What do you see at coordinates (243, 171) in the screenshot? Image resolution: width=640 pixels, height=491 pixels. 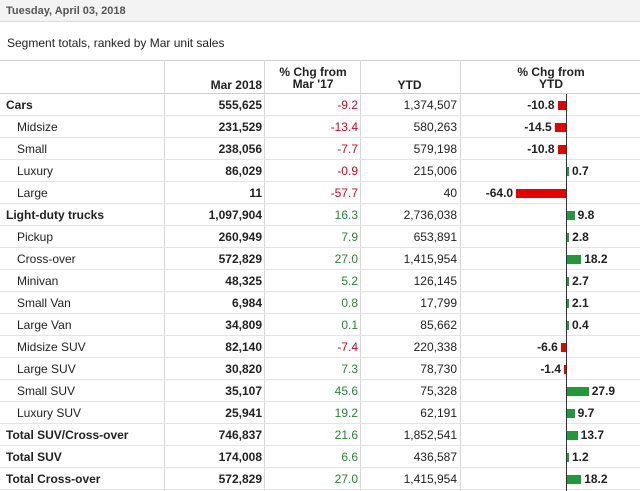 I see `mar-sales: 86,029` at bounding box center [243, 171].